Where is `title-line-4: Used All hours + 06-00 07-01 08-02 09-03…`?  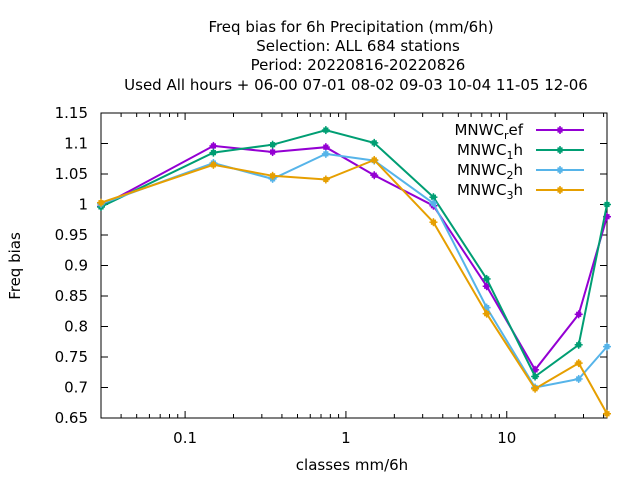 title-line-4: Used All hours + 06-00 07-01 08-02 09-03… is located at coordinates (356, 85).